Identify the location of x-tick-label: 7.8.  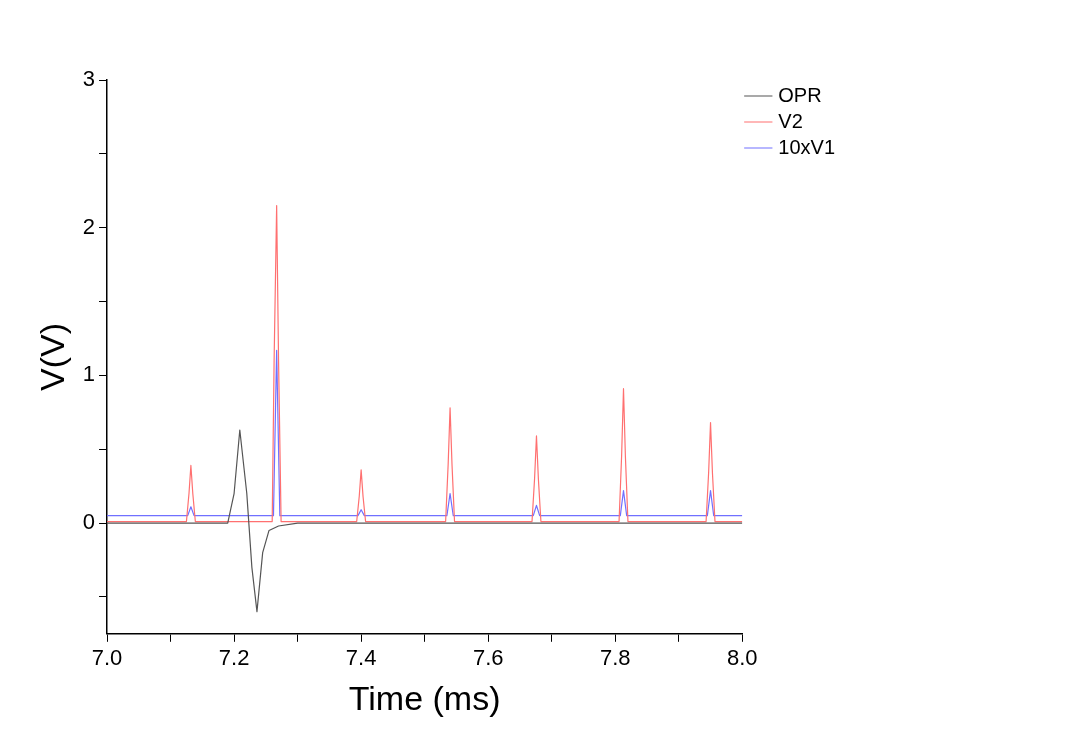
(615, 658).